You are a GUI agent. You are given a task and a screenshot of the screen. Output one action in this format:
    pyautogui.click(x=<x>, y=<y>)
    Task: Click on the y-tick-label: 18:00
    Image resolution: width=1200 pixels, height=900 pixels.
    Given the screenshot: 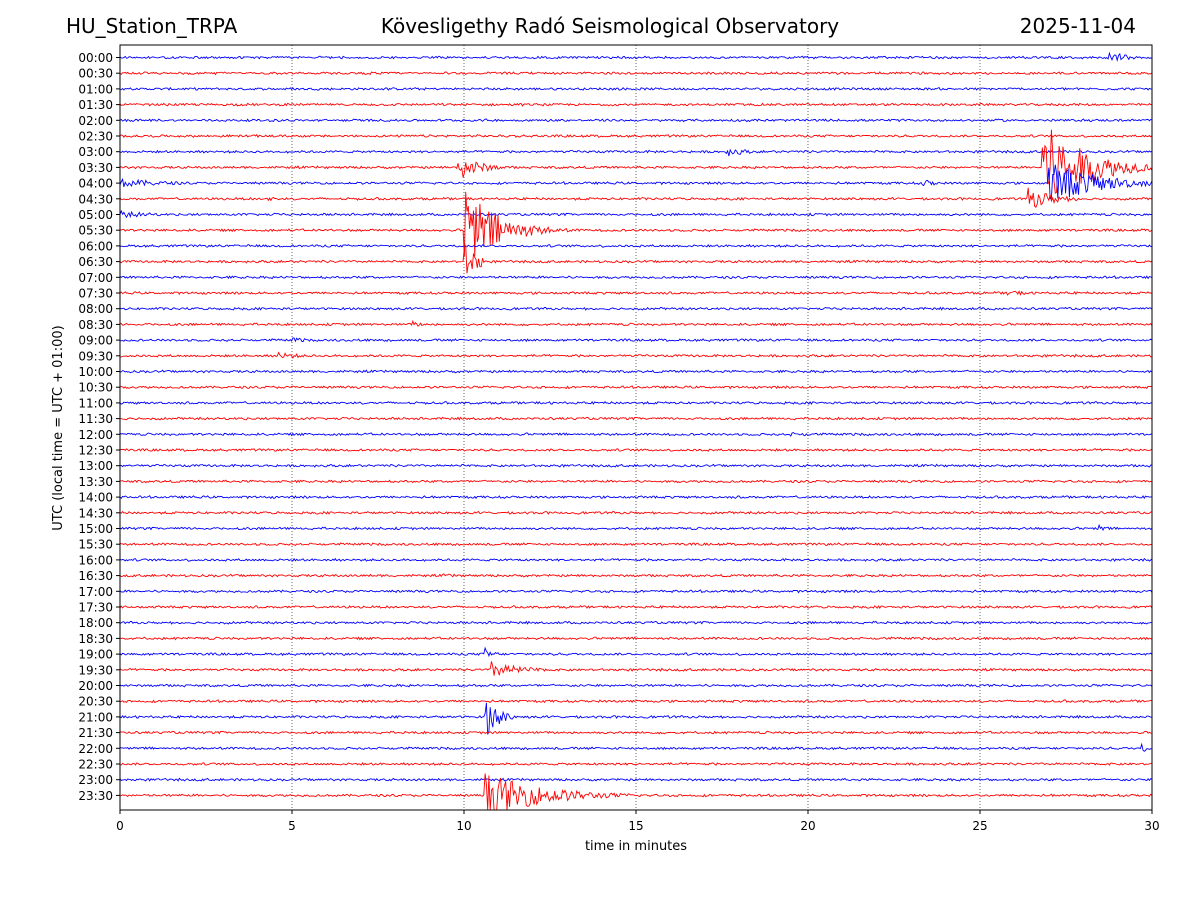 What is the action you would take?
    pyautogui.click(x=95, y=623)
    